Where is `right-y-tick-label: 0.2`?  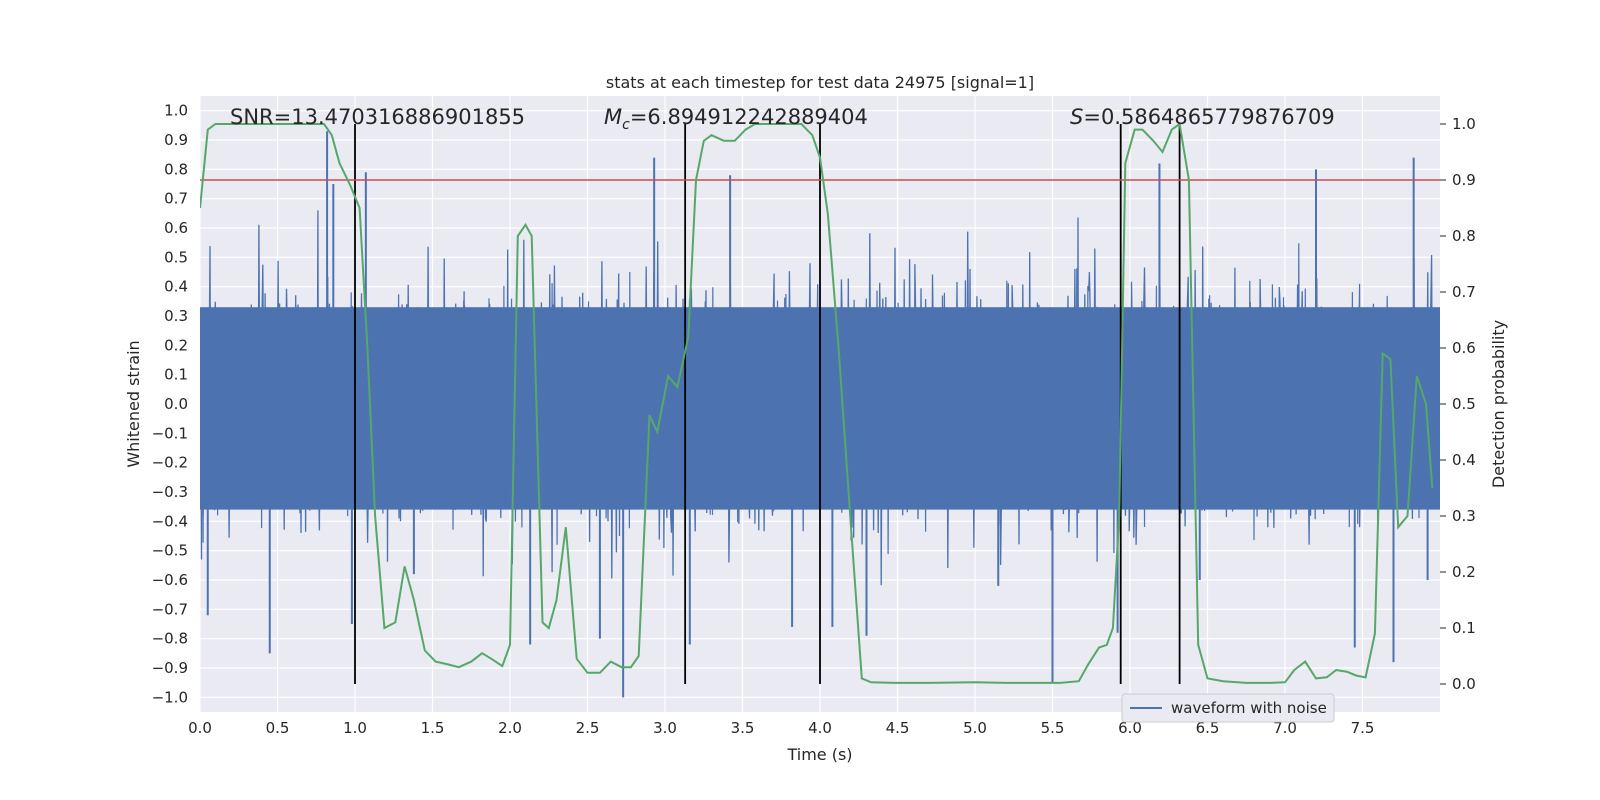
right-y-tick-label: 0.2 is located at coordinates (1464, 572).